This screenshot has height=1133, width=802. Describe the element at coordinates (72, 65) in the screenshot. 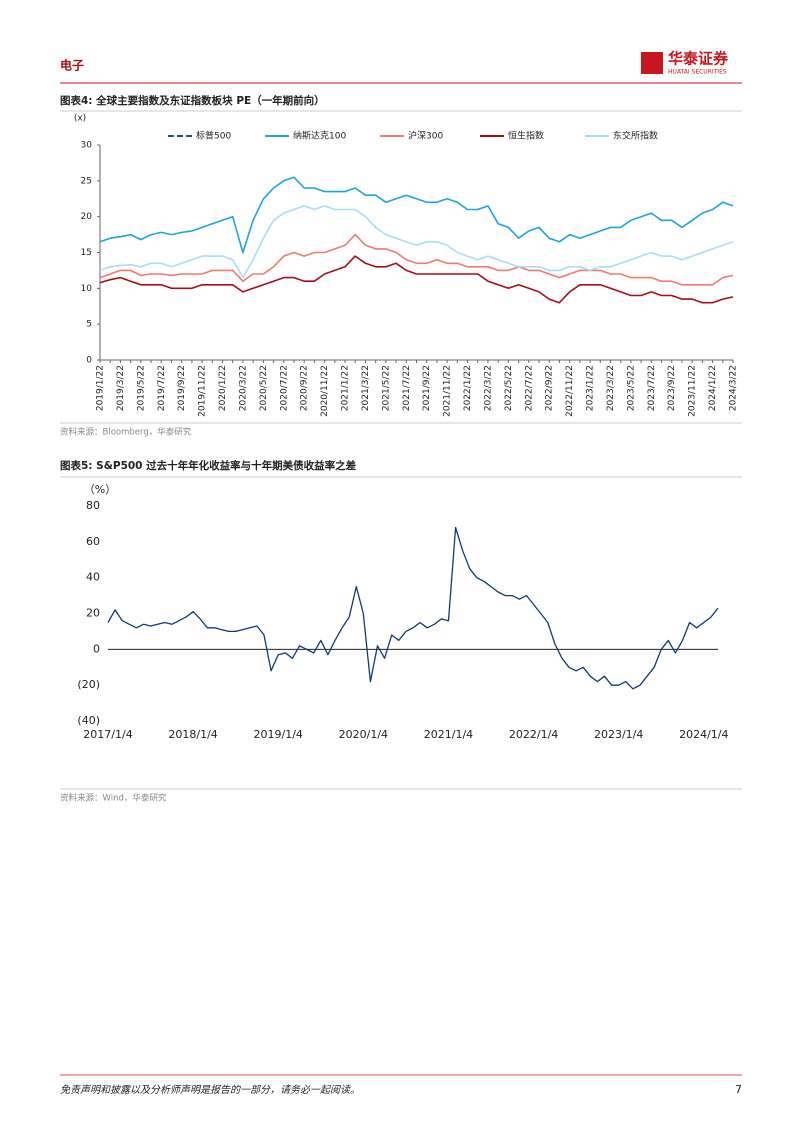

I see `section-name: 电子` at that location.